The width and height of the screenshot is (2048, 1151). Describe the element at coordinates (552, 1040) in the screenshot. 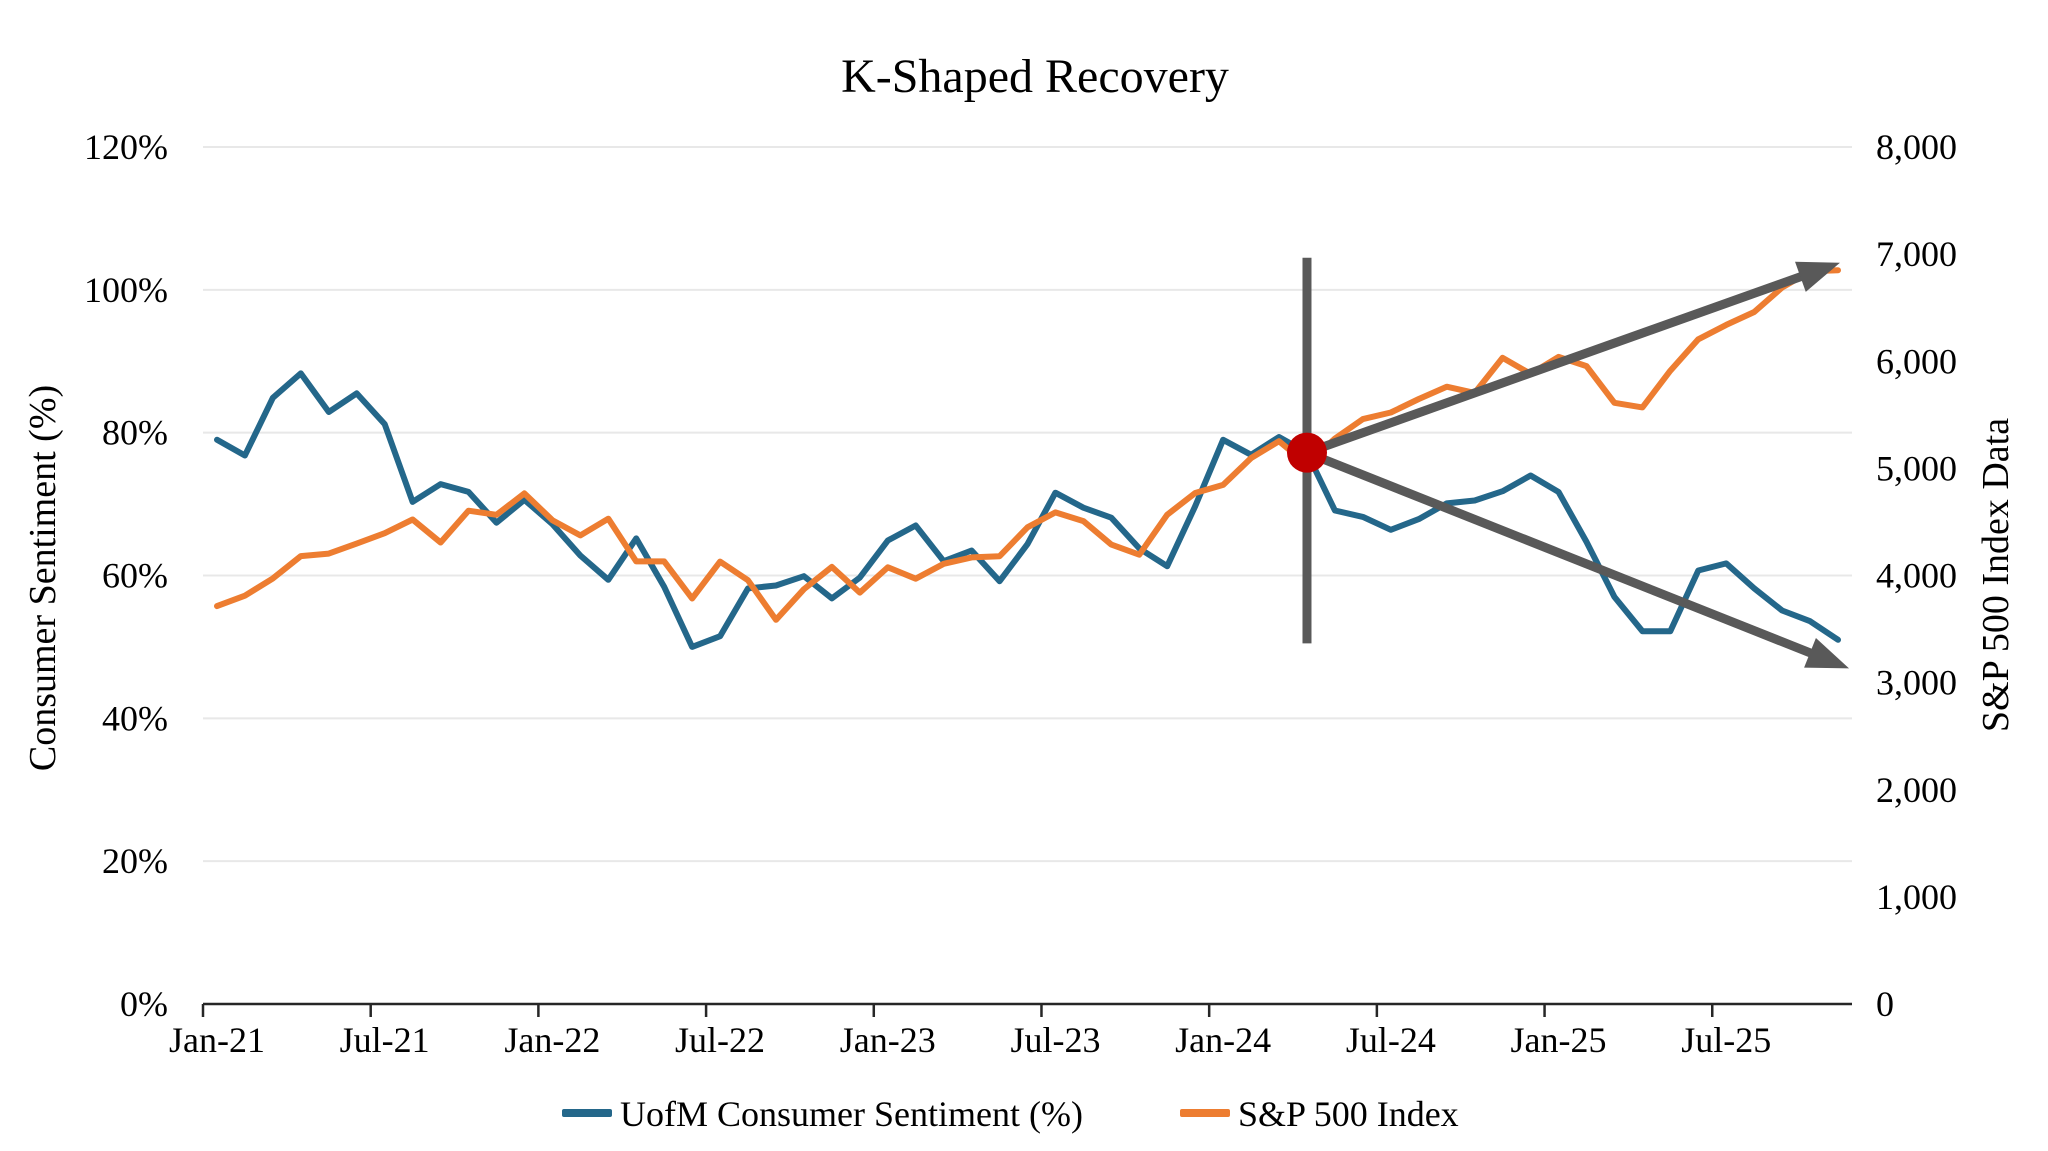

I see `x-tick-label: Jan-22` at that location.